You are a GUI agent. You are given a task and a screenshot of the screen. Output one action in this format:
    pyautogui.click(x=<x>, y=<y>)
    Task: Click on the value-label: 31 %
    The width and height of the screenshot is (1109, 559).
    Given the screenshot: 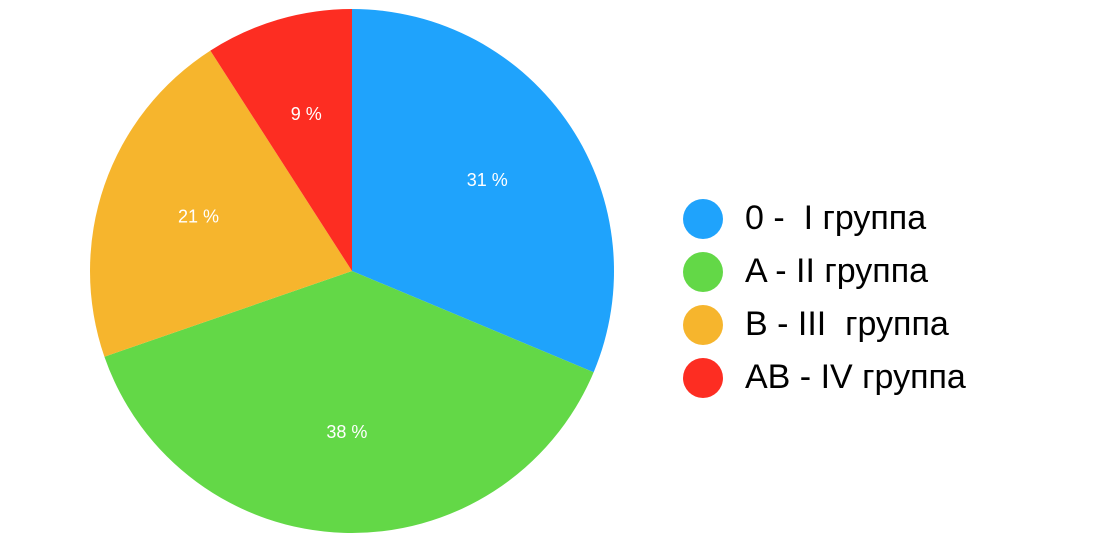 What is the action you would take?
    pyautogui.click(x=487, y=180)
    